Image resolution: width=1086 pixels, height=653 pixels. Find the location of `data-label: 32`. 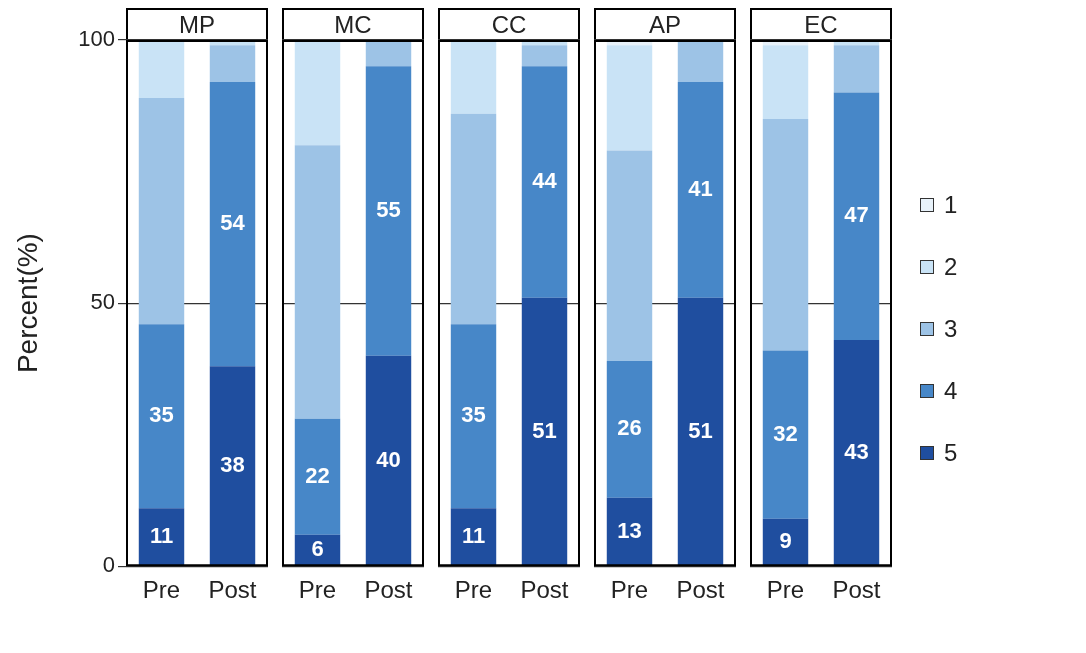

data-label: 32 is located at coordinates (785, 433).